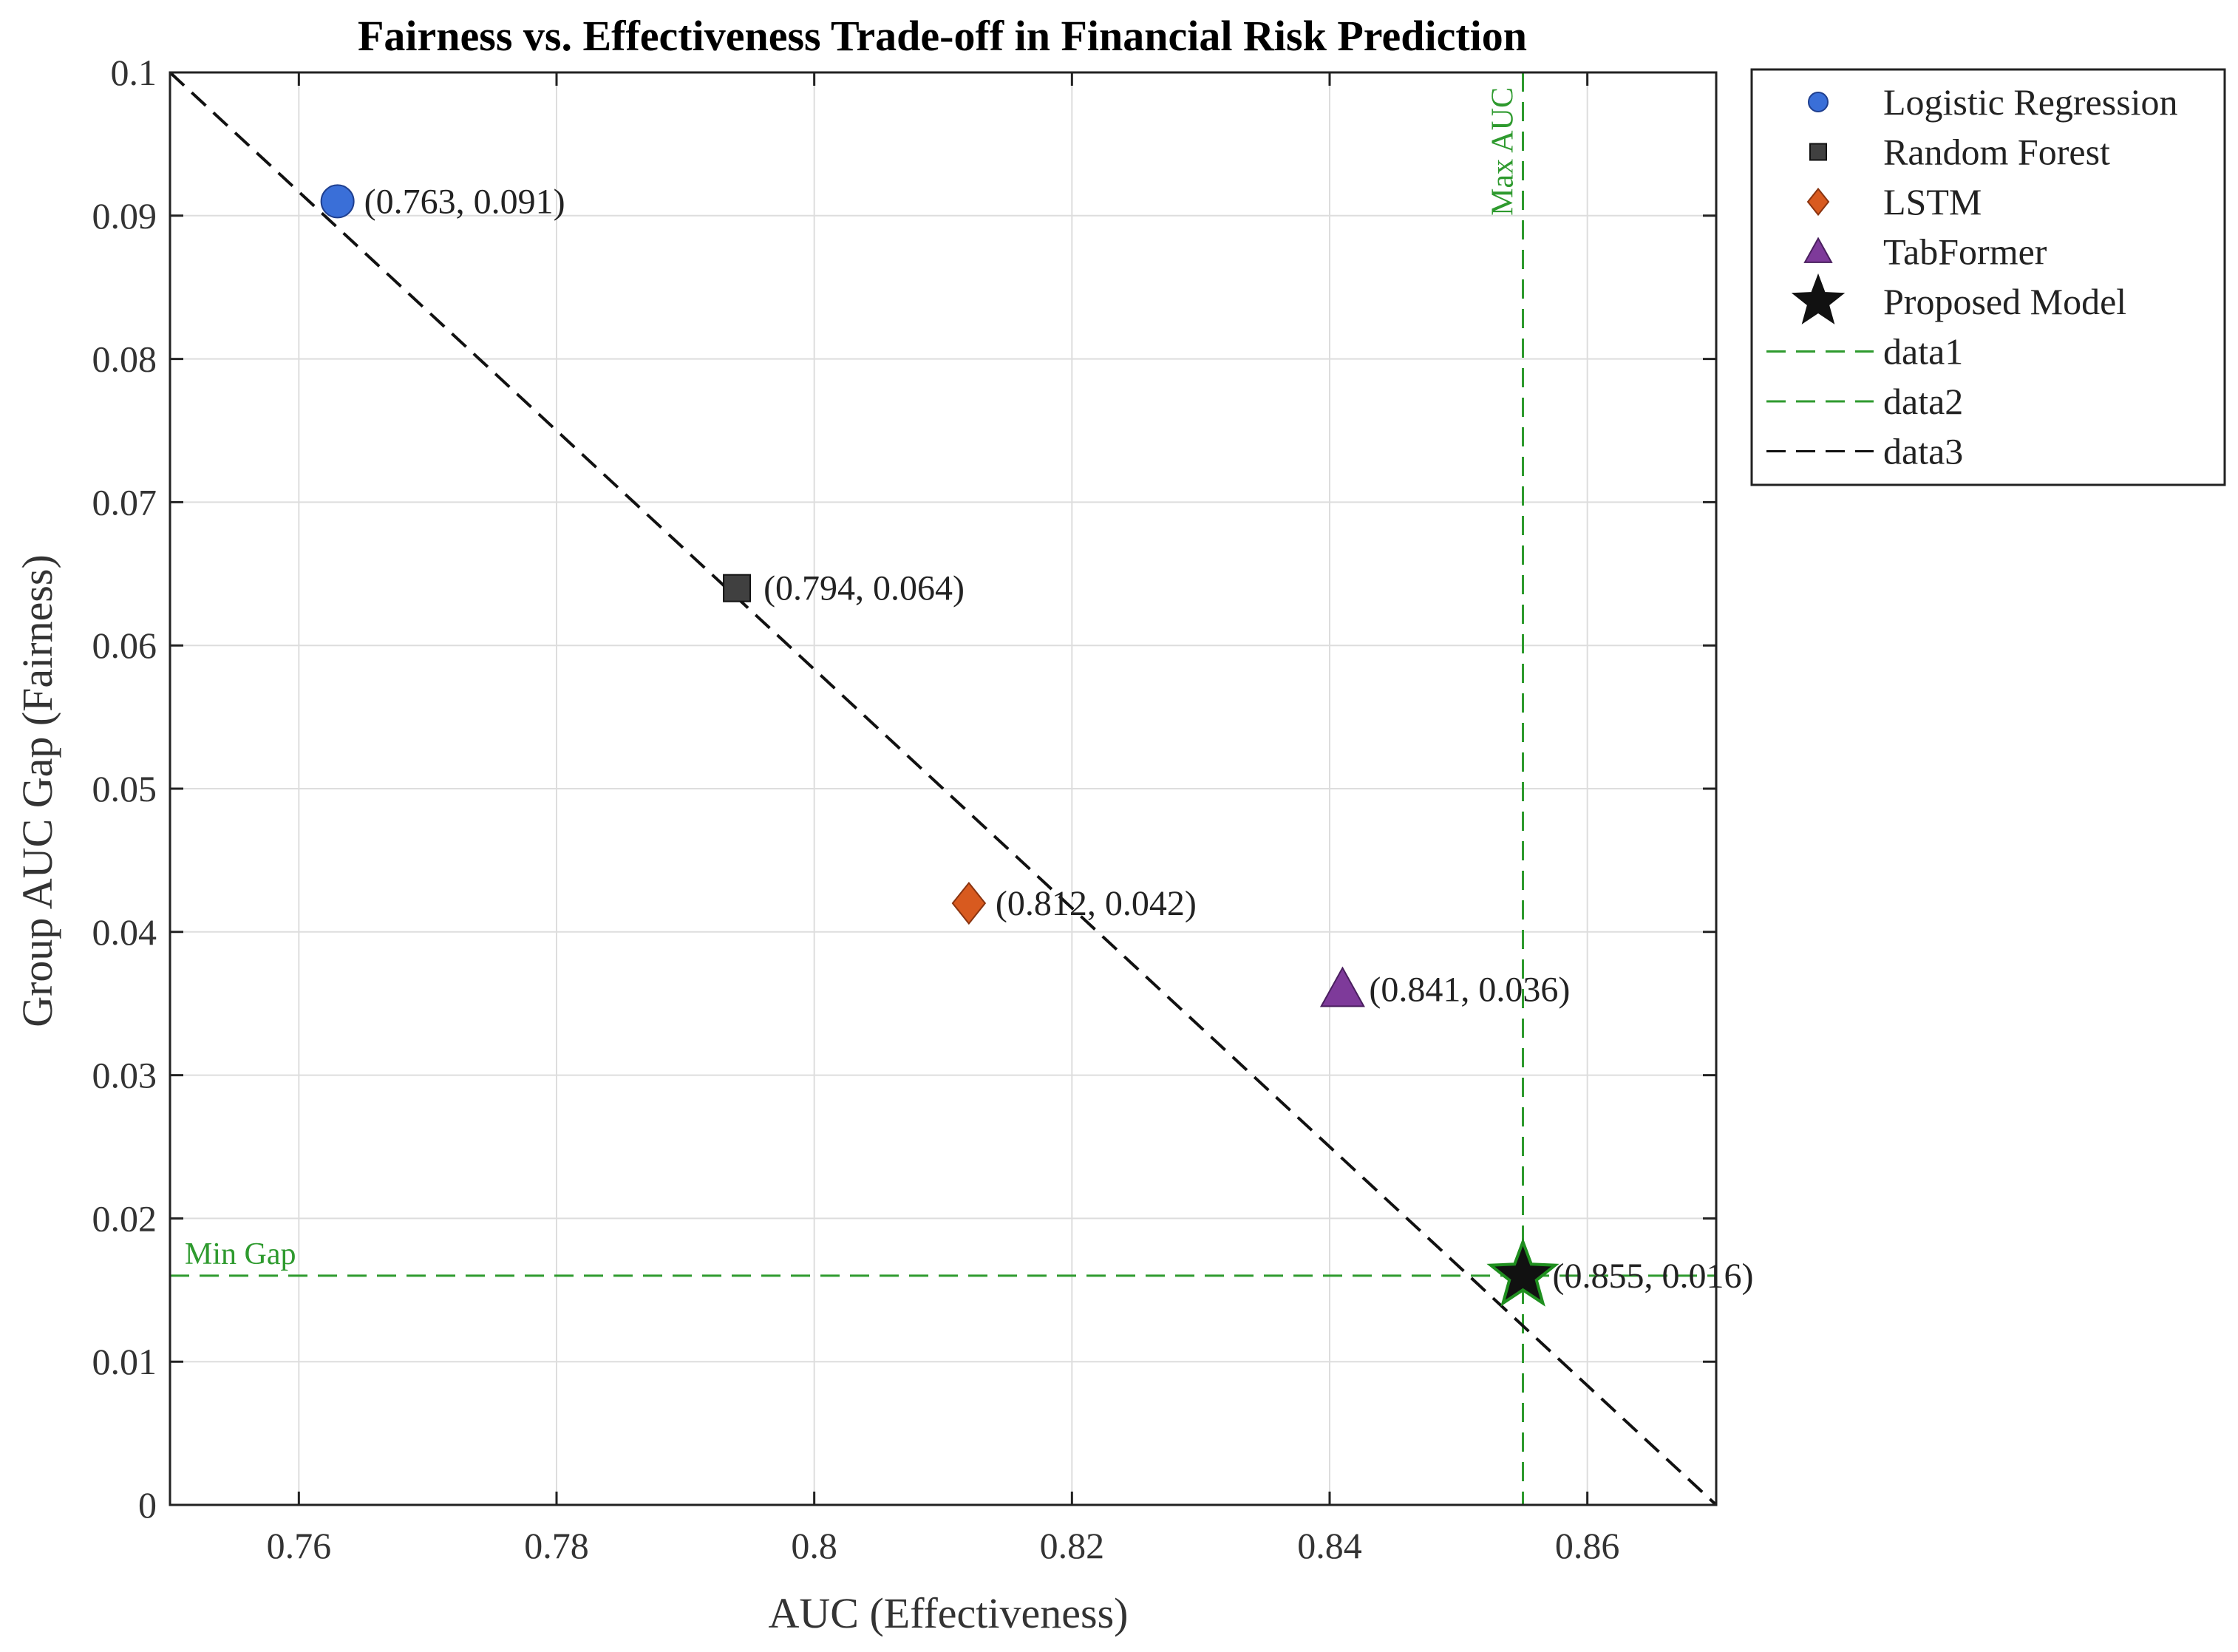 The image size is (2238, 1652). What do you see at coordinates (124, 1075) in the screenshot?
I see `y-tick-label: 0.03` at bounding box center [124, 1075].